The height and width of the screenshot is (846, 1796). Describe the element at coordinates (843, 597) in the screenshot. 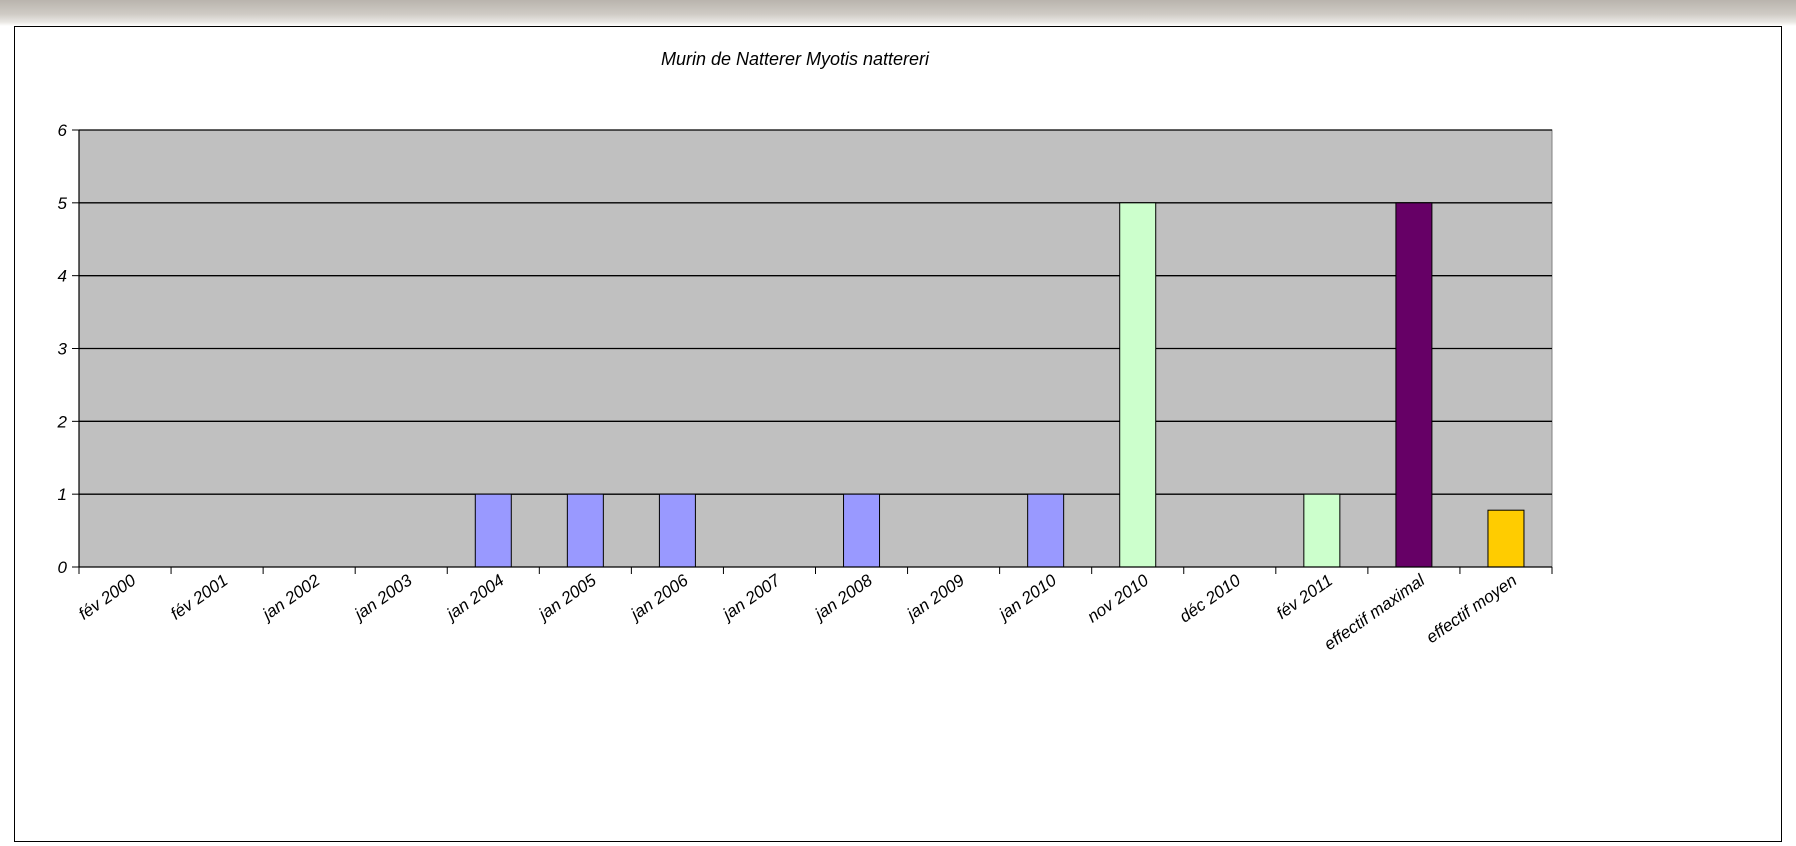

I see `x-tick-label: jan 2008` at that location.